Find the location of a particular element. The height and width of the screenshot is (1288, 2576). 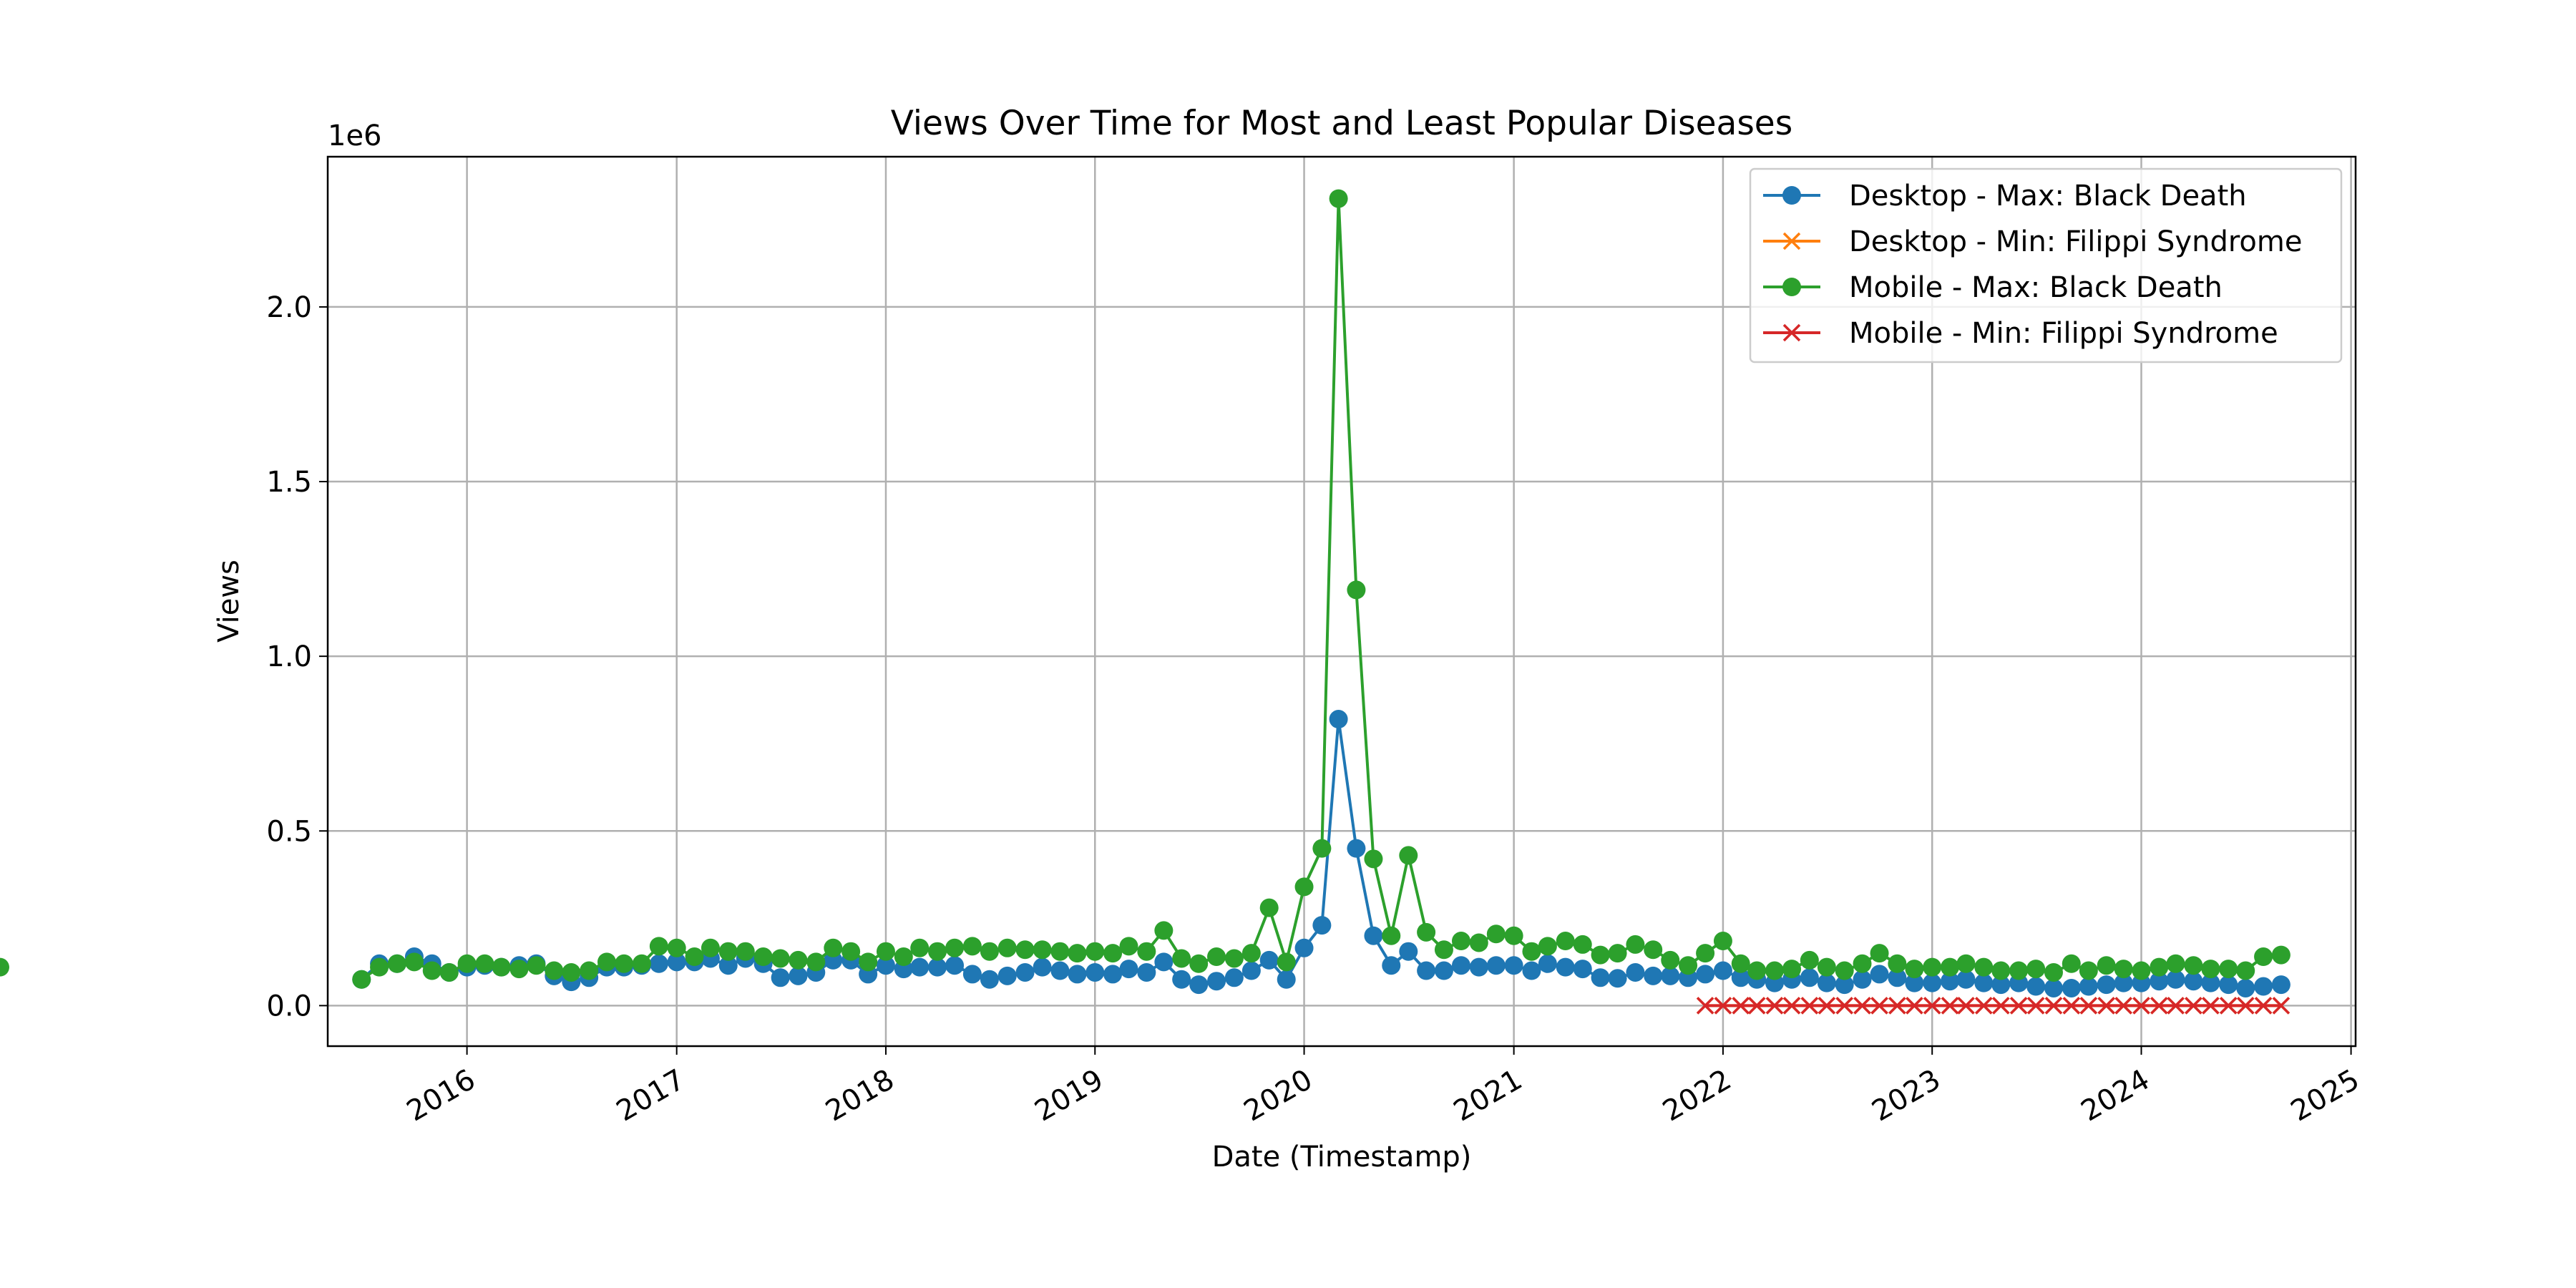

y-axis-ticks: 0.0 0.5 1.0 1.5 2.0 is located at coordinates (297, 657).